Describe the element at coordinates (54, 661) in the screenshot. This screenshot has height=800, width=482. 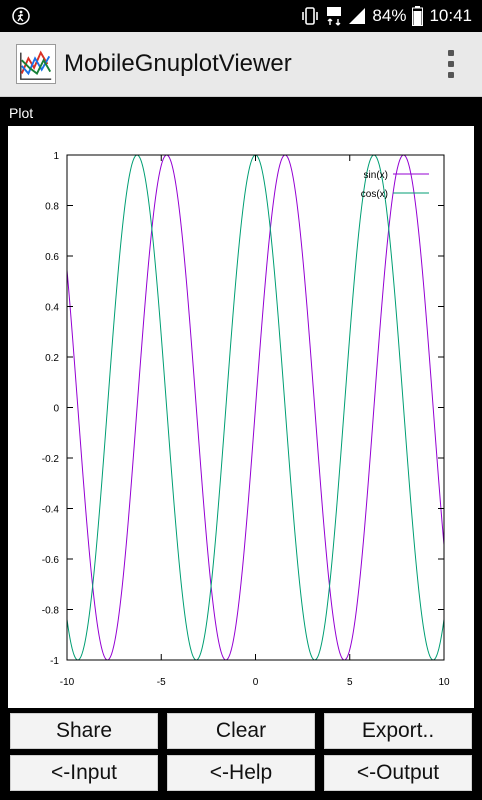
I see `y-tick-label: -1` at that location.